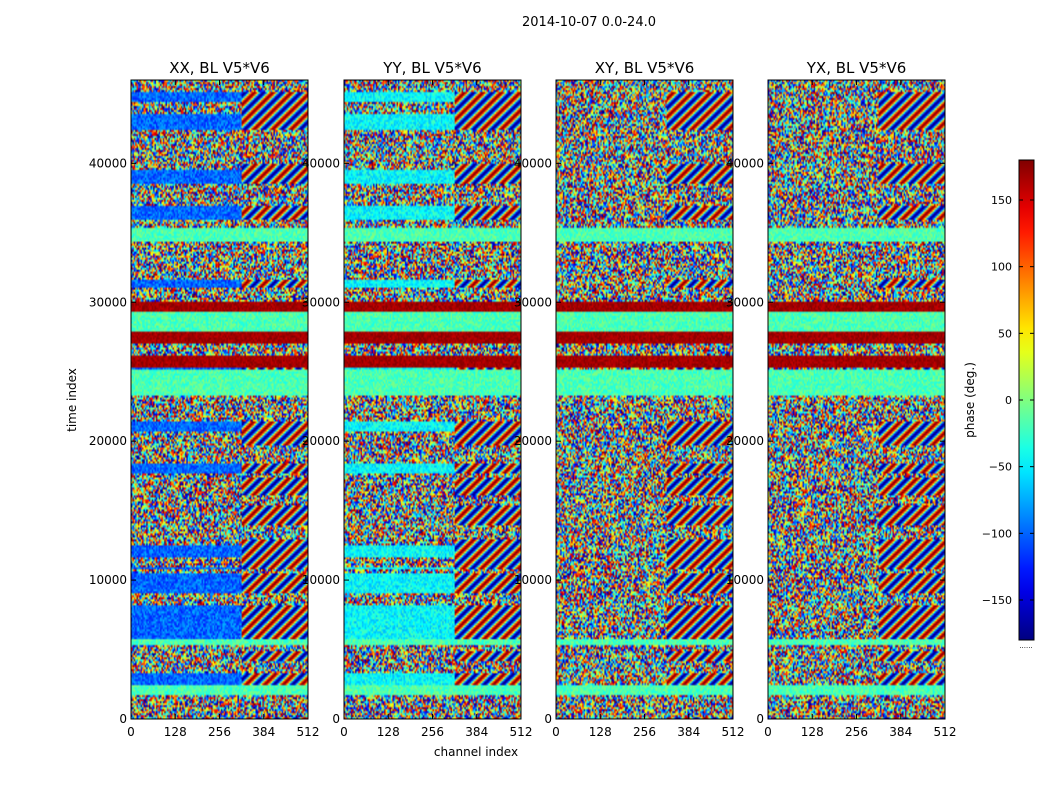 This screenshot has width=1050, height=800. What do you see at coordinates (1000, 467) in the screenshot?
I see `colorbar-tick-label: −50` at bounding box center [1000, 467].